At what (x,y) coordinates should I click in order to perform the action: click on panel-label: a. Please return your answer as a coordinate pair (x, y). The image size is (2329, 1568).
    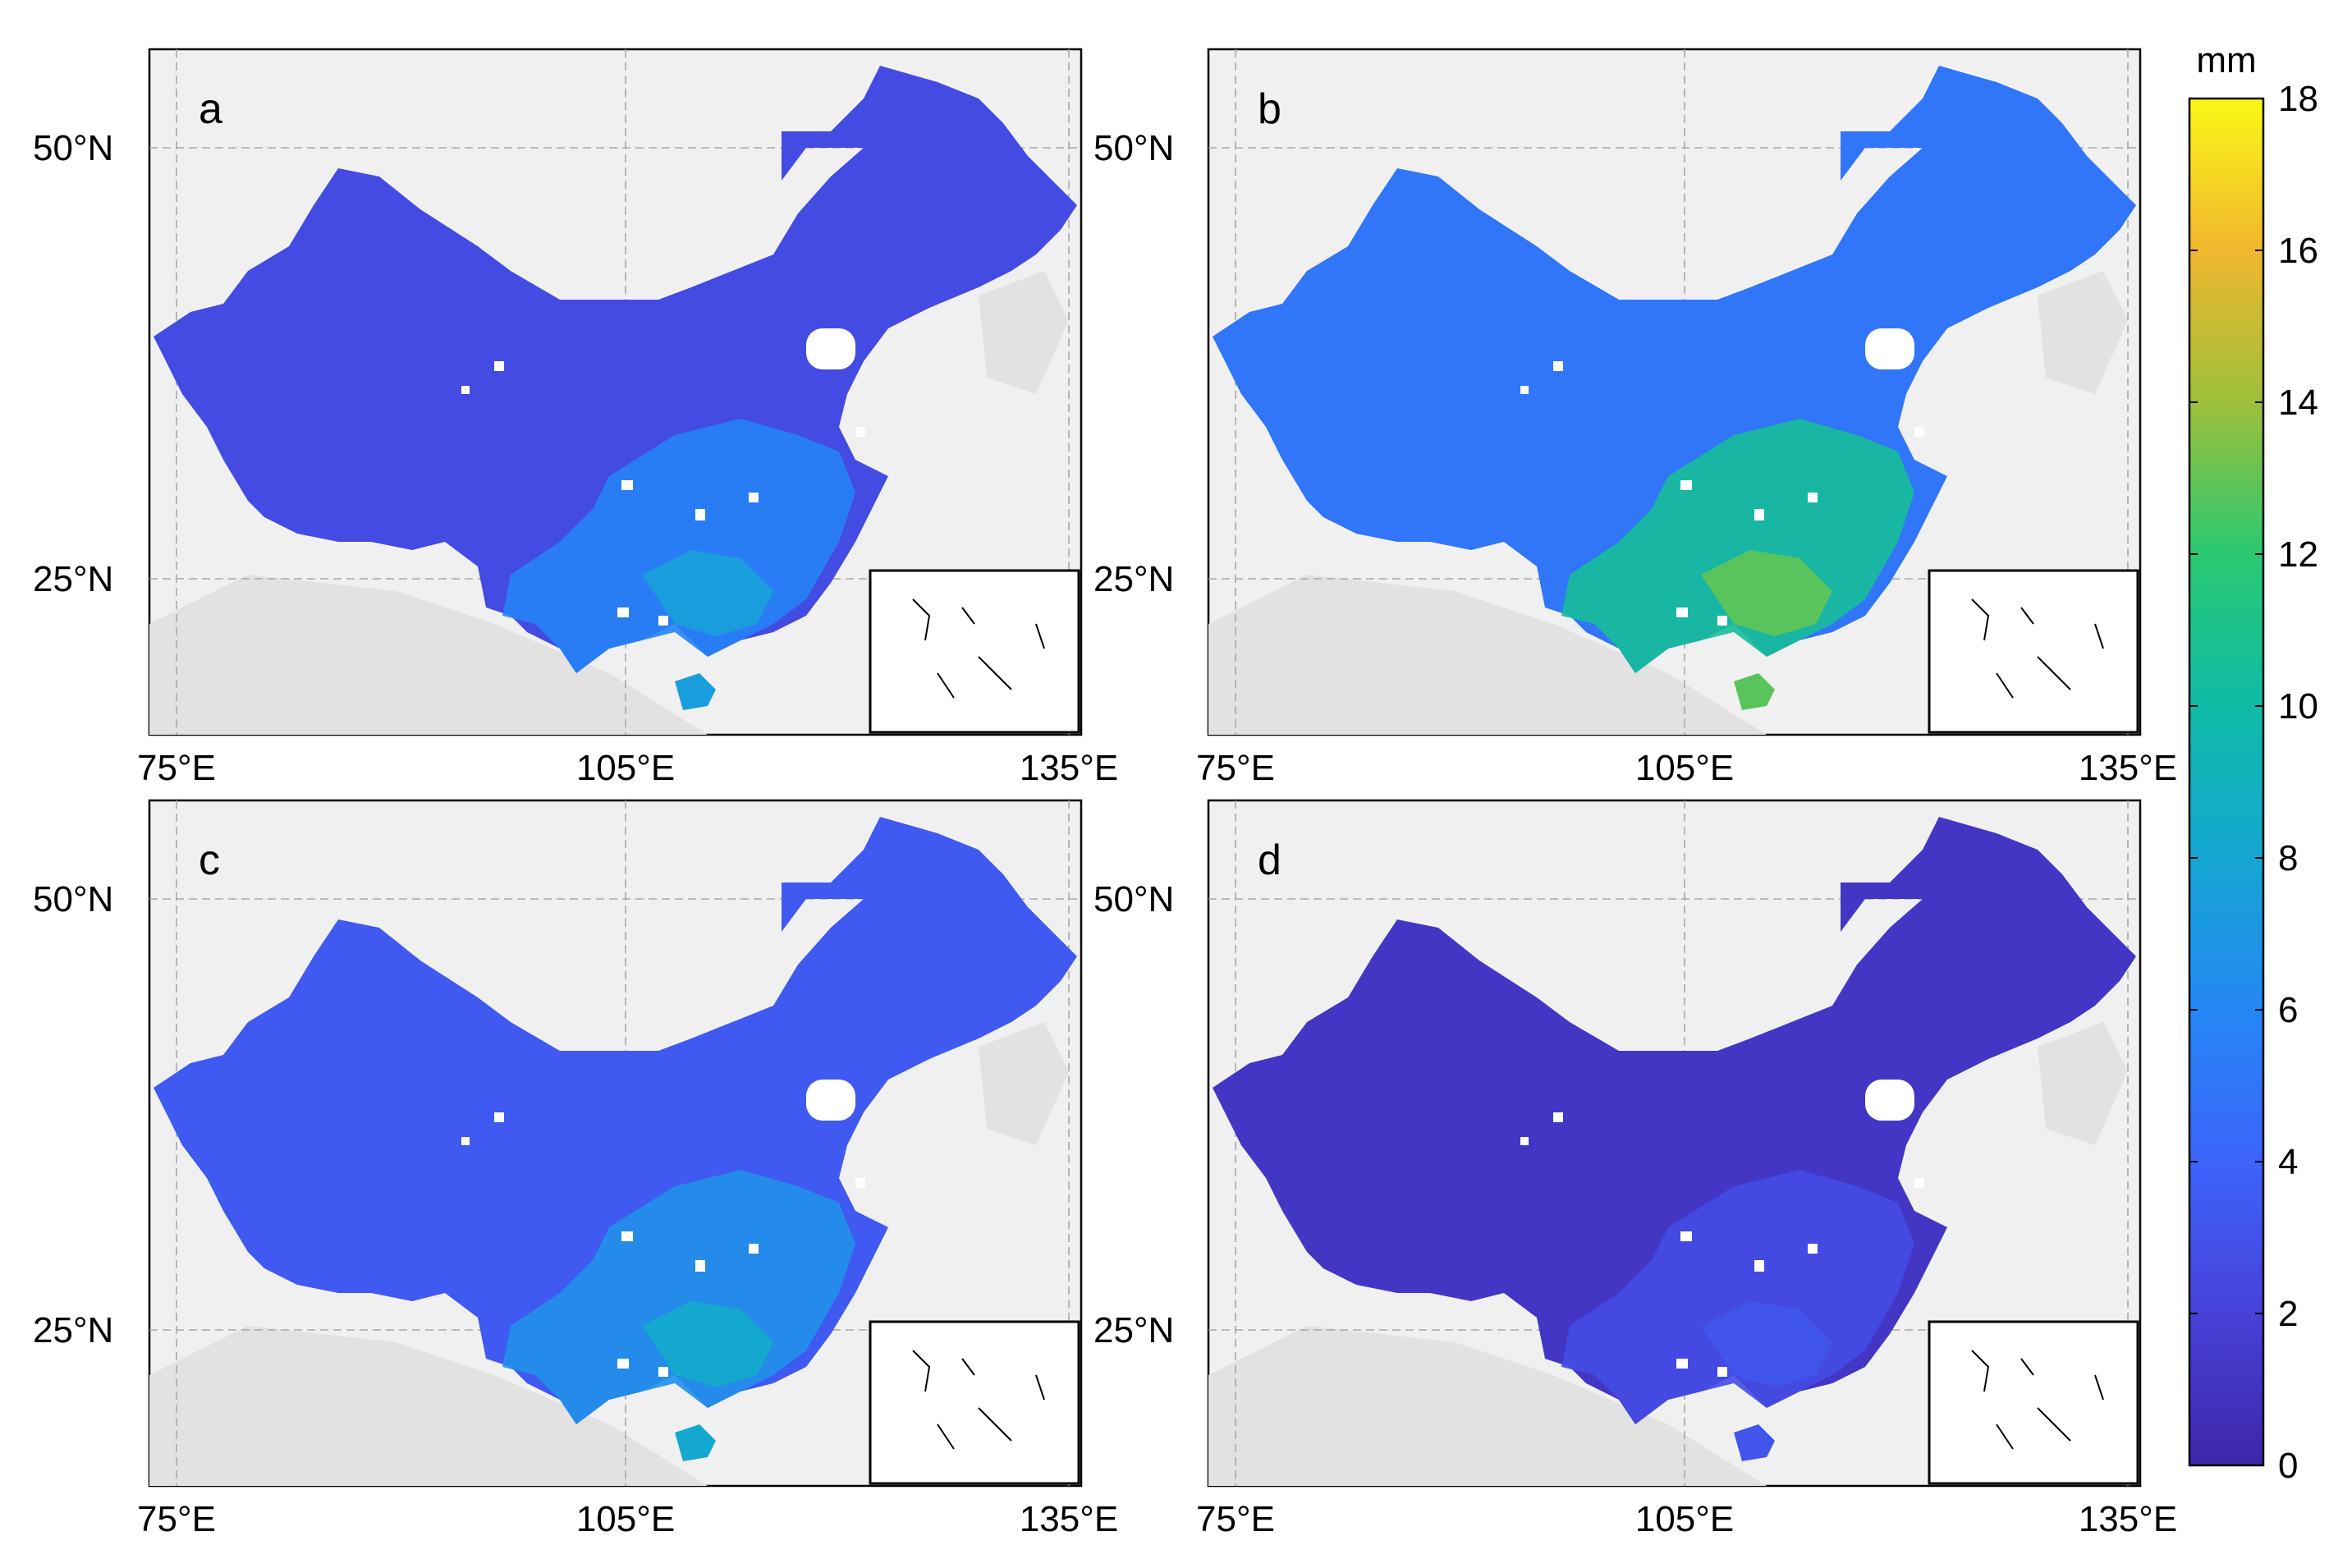
    Looking at the image, I should click on (210, 109).